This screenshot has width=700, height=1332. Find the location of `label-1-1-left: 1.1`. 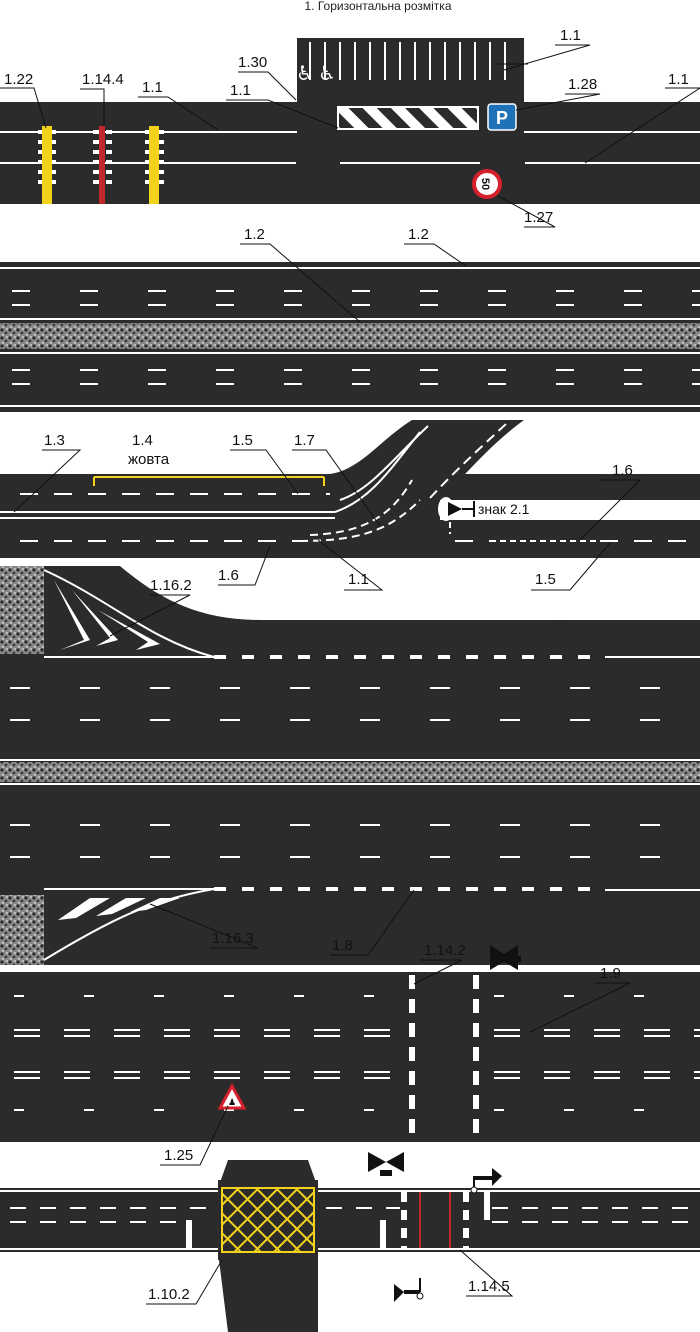

label-1-1-left: 1.1 is located at coordinates (152, 87).